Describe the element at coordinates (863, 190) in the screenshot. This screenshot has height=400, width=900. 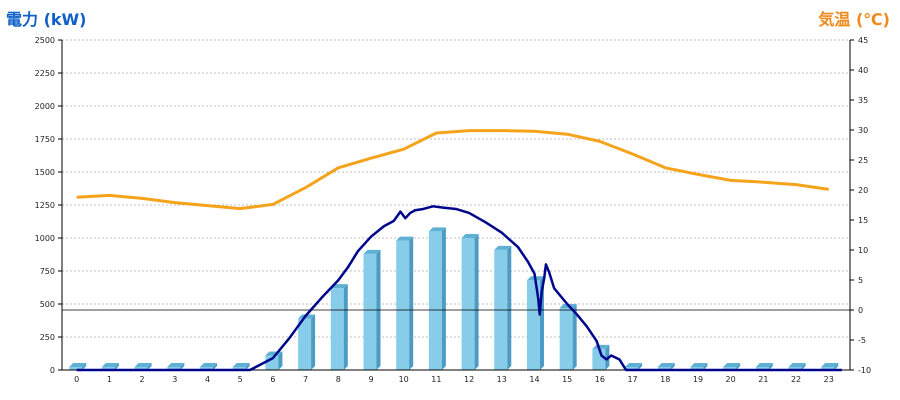
I see `right-tick-label: 20` at that location.